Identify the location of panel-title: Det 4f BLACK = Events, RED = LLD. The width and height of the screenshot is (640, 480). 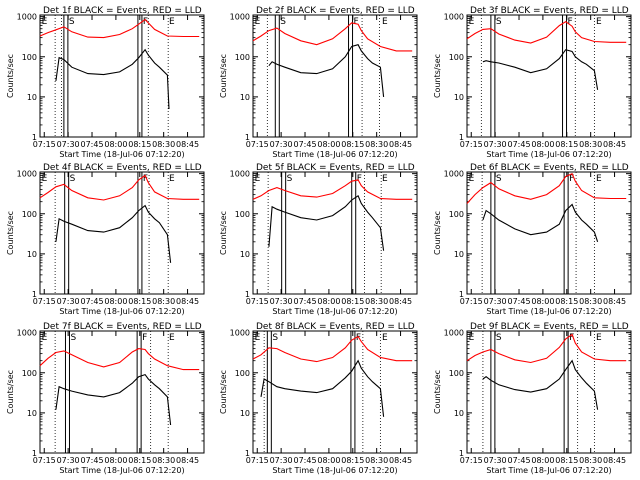
(122, 168).